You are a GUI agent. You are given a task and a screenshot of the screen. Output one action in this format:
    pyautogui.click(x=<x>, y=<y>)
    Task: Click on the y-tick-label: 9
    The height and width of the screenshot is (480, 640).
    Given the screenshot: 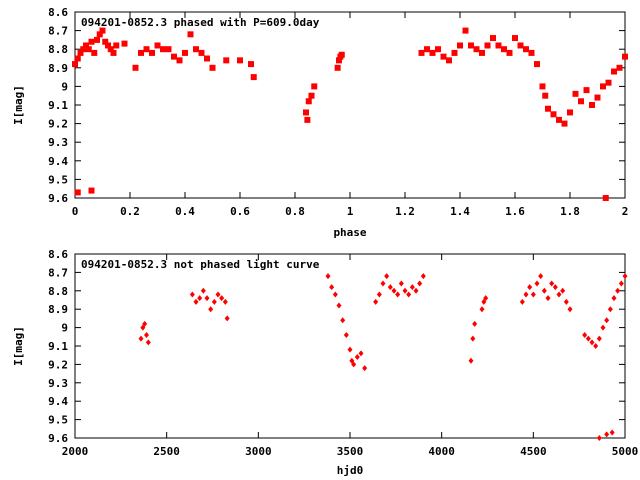 What is the action you would take?
    pyautogui.click(x=64, y=328)
    